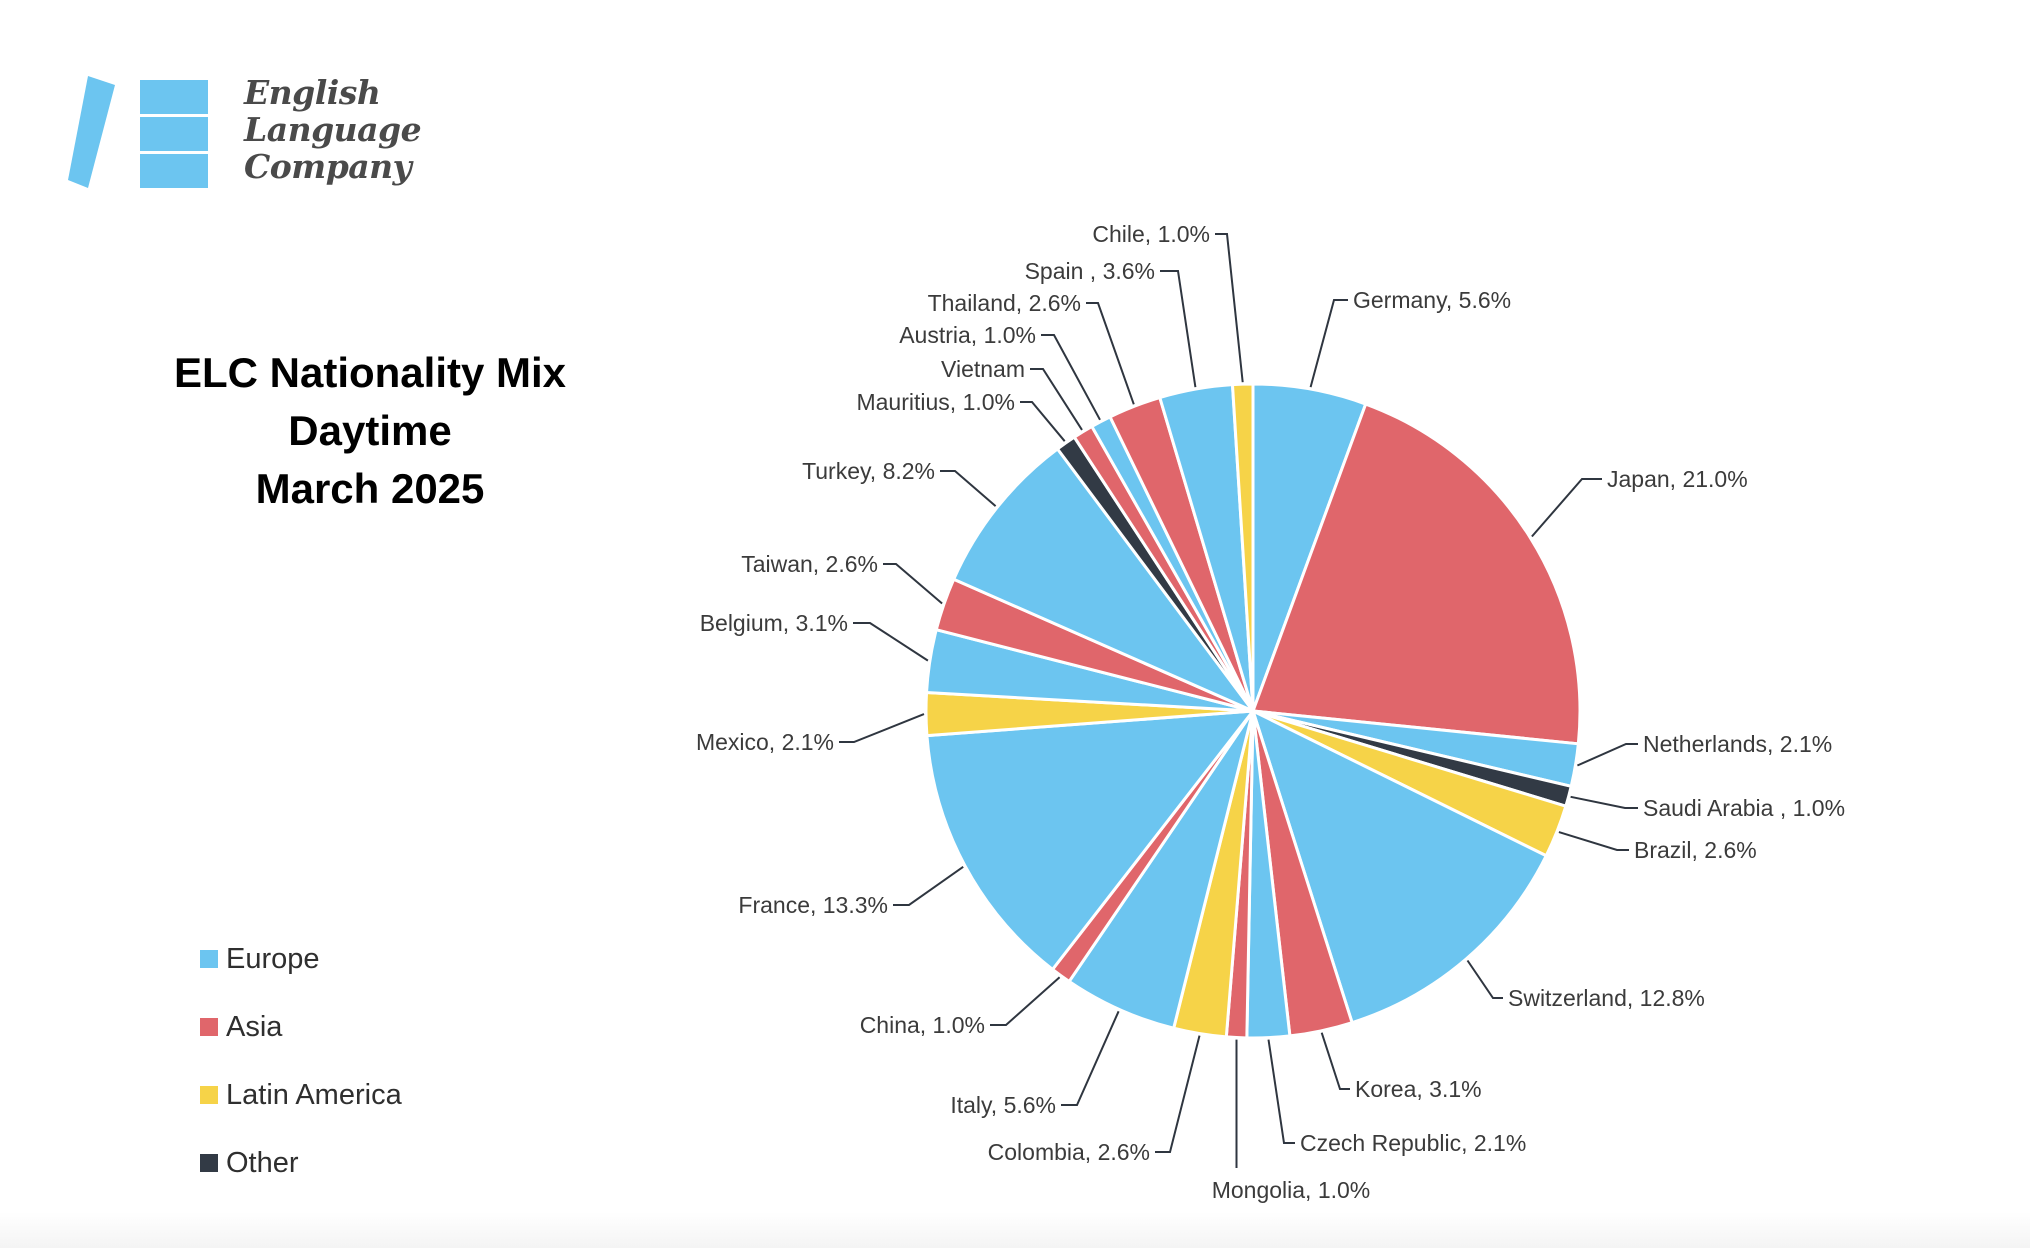 The image size is (2030, 1248). What do you see at coordinates (1178, 1094) in the screenshot?
I see `leader-line-colombia` at bounding box center [1178, 1094].